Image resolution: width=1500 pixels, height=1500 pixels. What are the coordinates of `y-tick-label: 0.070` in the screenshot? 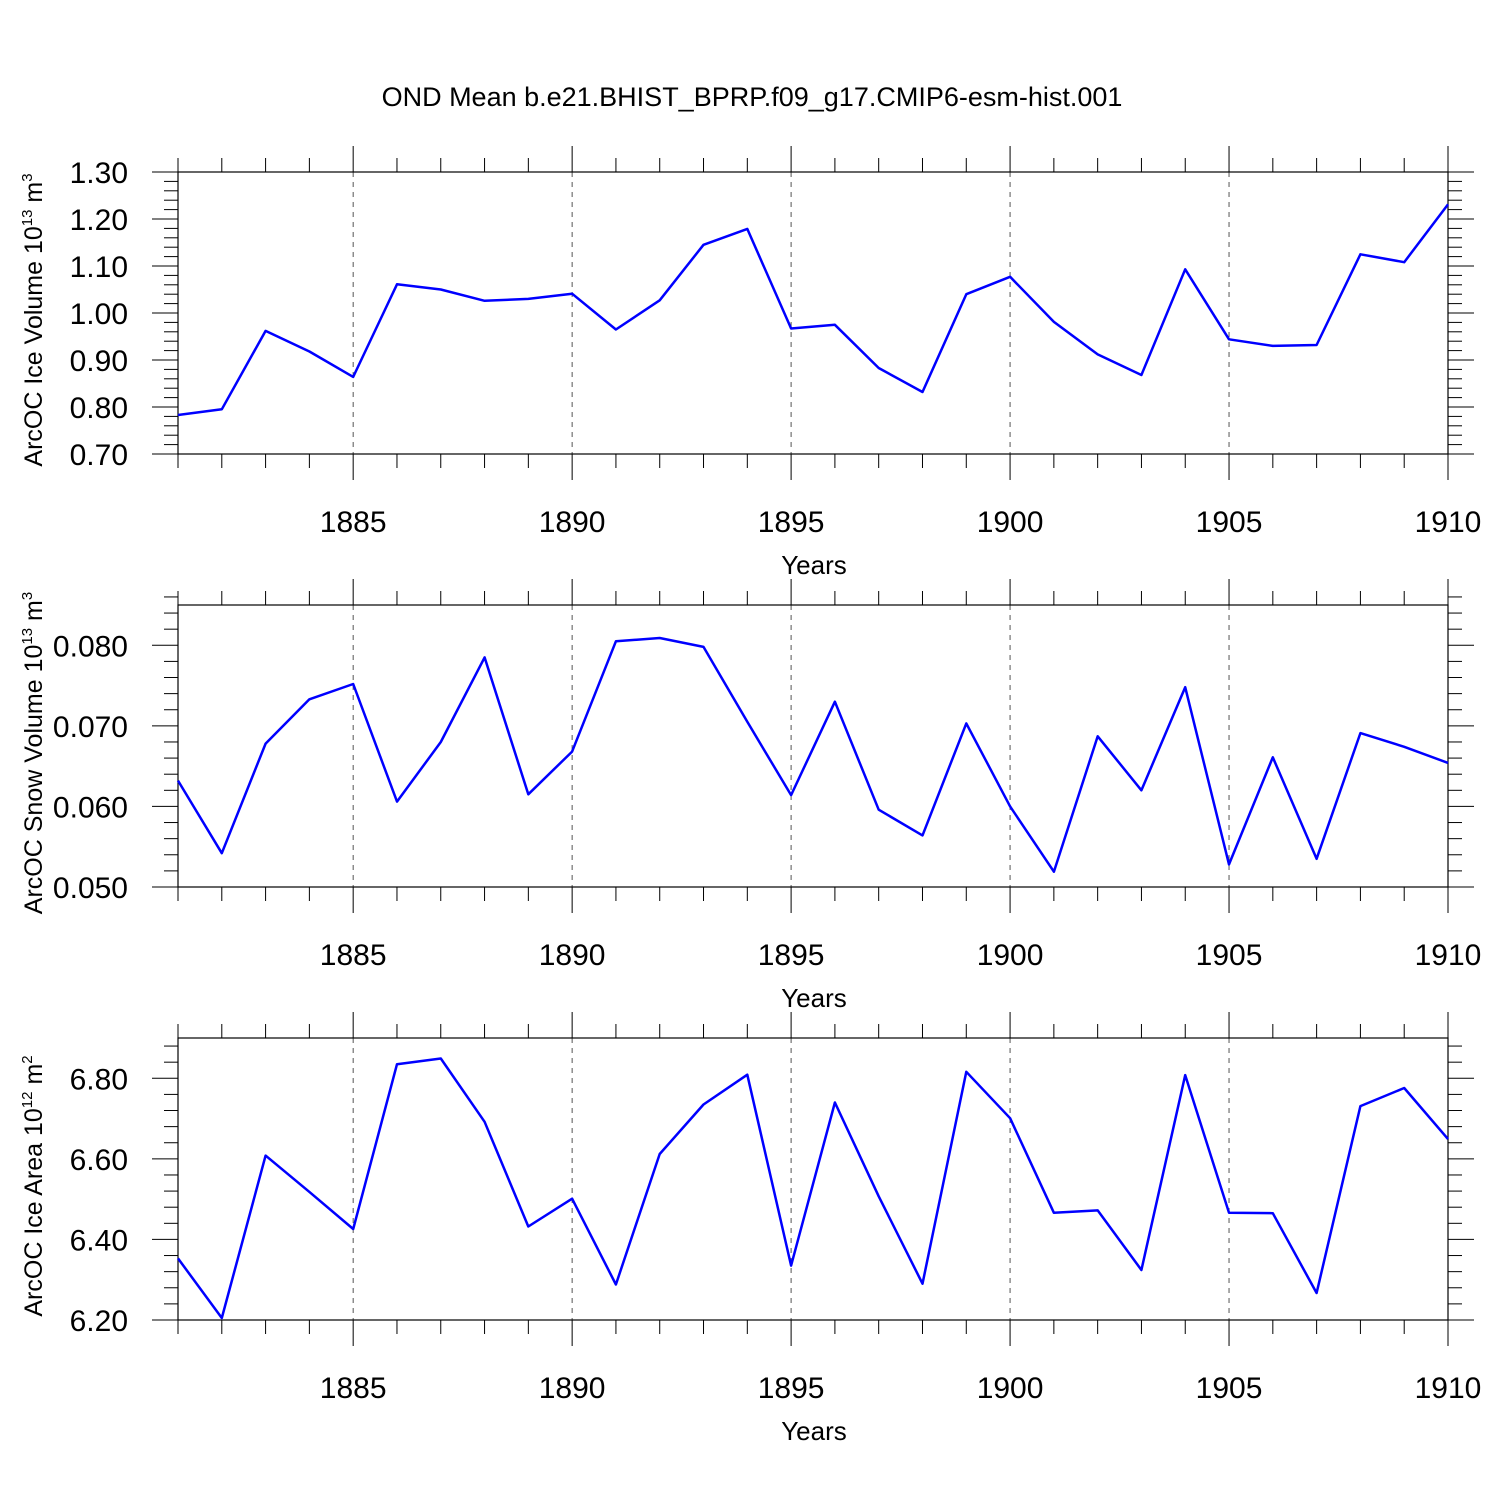 It's located at (90, 727).